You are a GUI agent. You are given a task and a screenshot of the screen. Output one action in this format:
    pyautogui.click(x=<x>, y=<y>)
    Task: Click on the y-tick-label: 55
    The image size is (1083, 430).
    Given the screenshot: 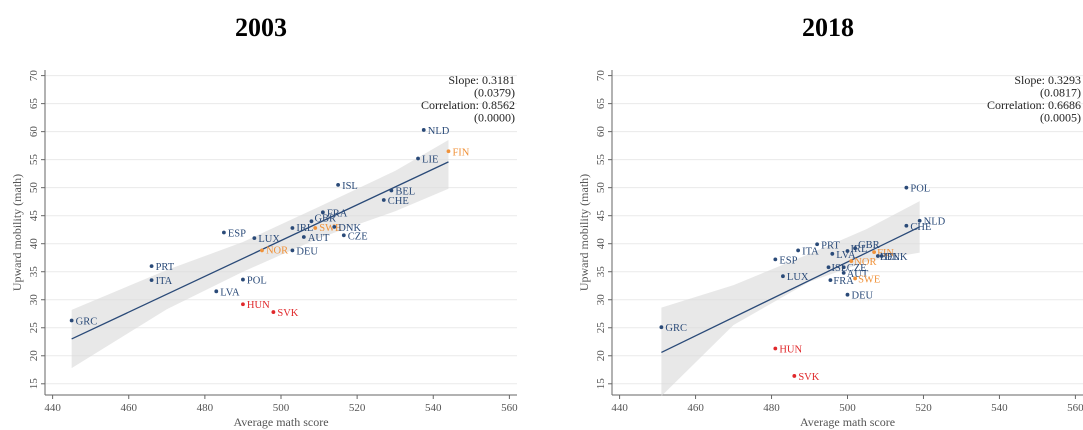 What is the action you would take?
    pyautogui.click(x=34, y=160)
    